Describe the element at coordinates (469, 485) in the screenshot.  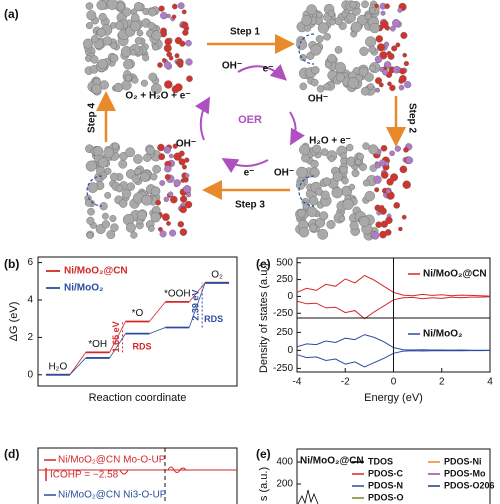
I see `legend-label: PDOS-O206` at that location.